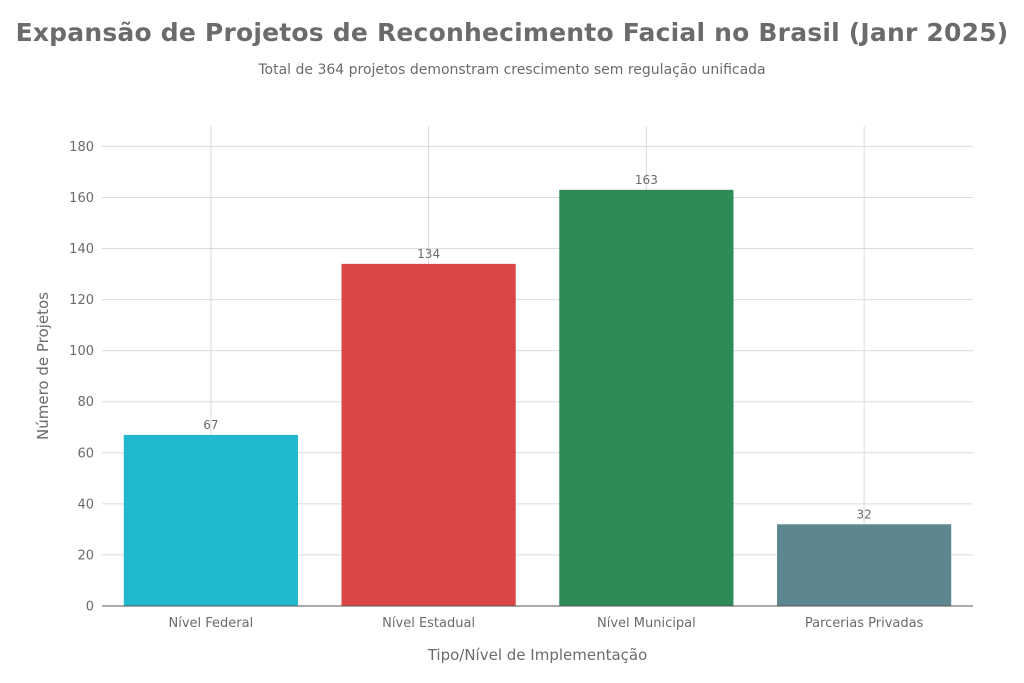  Describe the element at coordinates (428, 254) in the screenshot. I see `bar-value-label: 134` at that location.